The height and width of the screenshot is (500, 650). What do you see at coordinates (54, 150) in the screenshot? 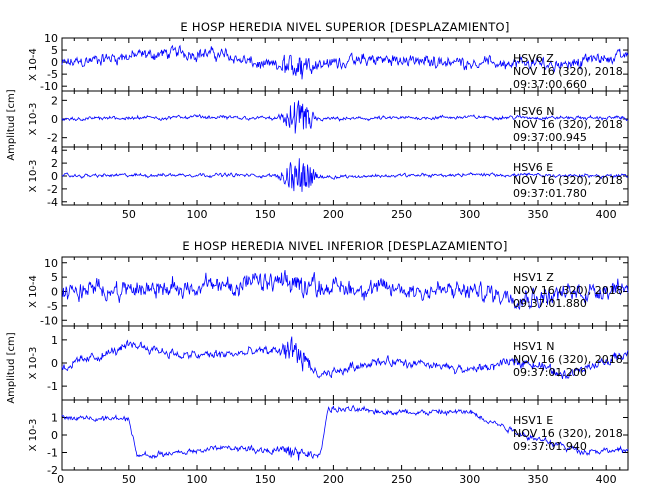
I see `y-tick-label: 4` at bounding box center [54, 150].